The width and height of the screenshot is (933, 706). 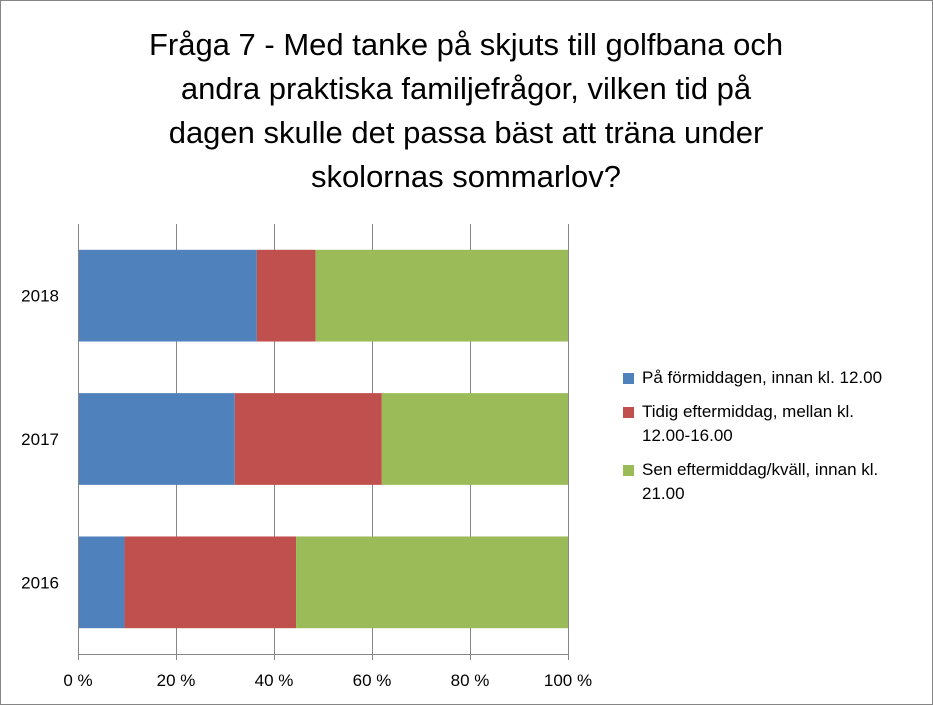 I want to click on legend-label-2-line-2: 12.00-16.00, so click(x=687, y=435).